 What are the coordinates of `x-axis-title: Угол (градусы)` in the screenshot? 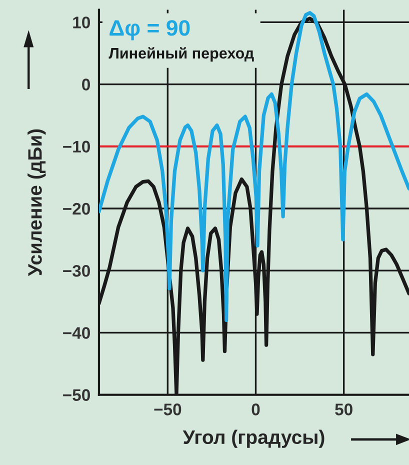 It's located at (253, 439).